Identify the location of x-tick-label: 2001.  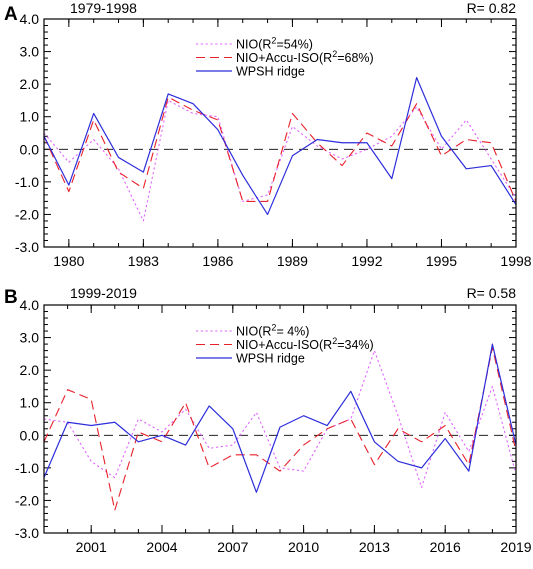
(91, 547).